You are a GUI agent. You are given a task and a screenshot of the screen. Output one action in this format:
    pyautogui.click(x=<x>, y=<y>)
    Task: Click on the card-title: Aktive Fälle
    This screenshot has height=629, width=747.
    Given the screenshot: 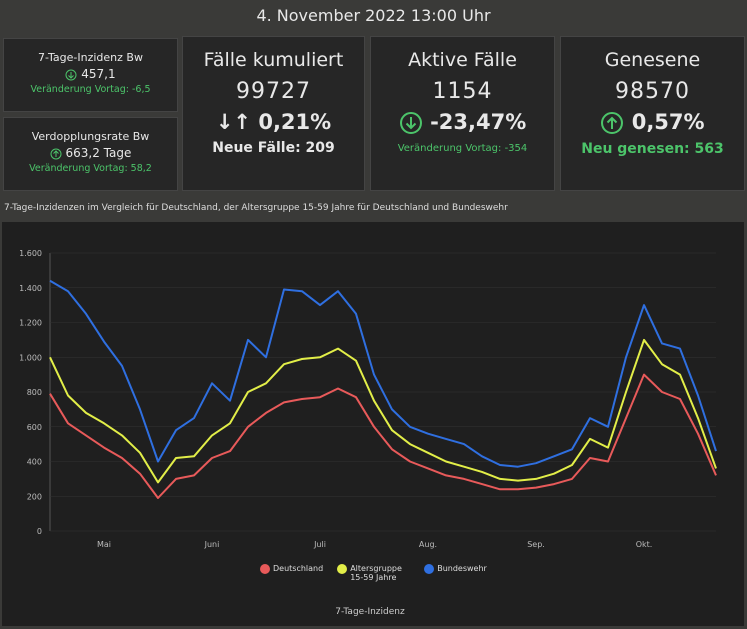 What is the action you would take?
    pyautogui.click(x=462, y=60)
    